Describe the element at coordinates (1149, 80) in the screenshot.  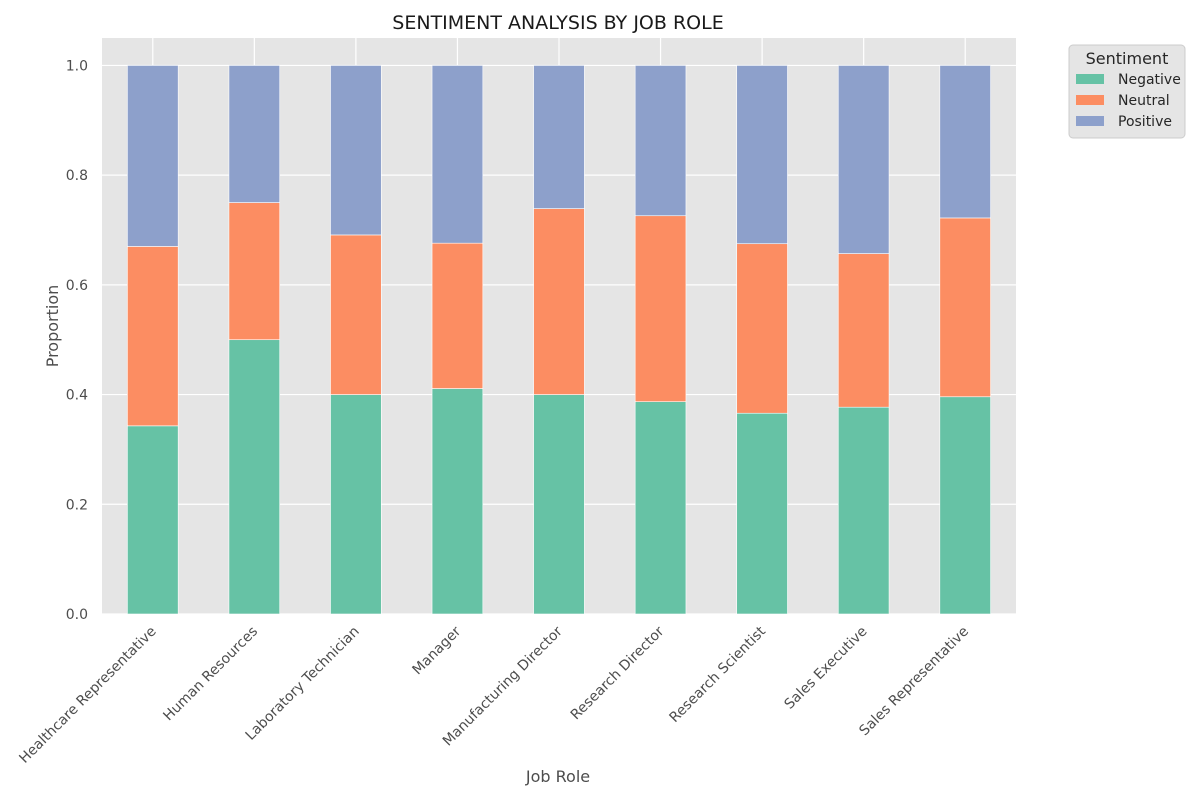
I see `legend-label-negative: Negative` at that location.